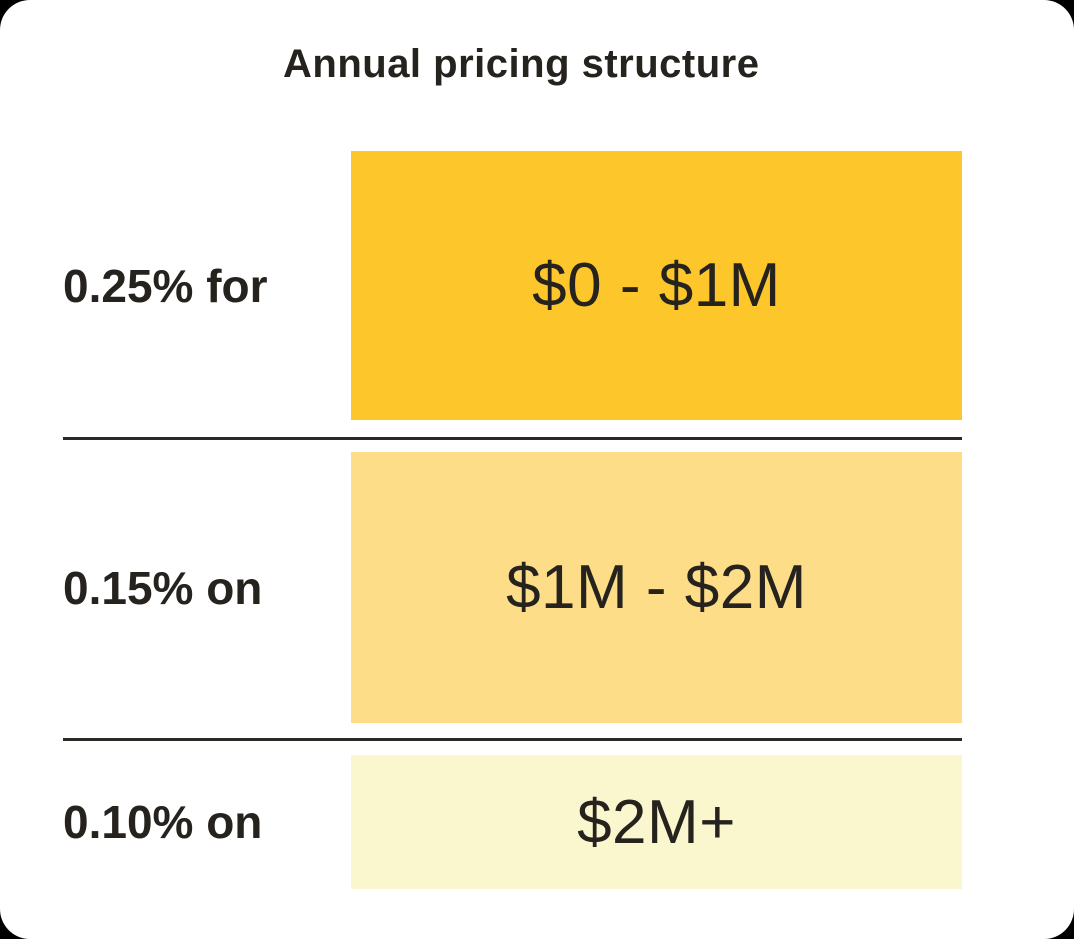 The width and height of the screenshot is (1074, 939). I want to click on tier-row-3: 0.10% on $2M+, so click(537, 822).